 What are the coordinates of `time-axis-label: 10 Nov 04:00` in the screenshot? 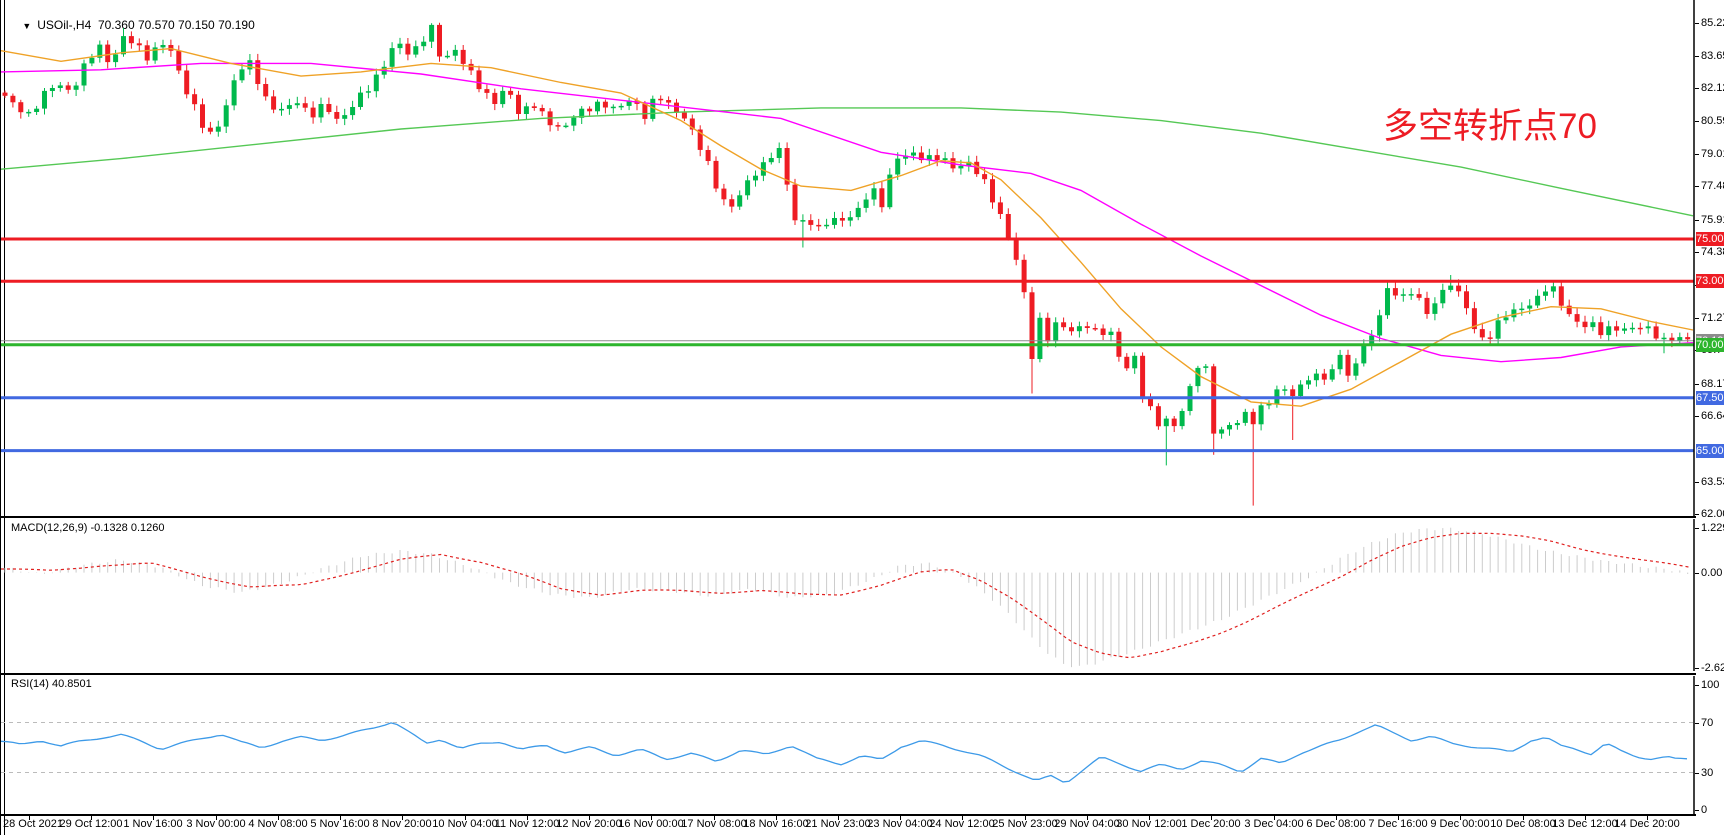 It's located at (465, 824).